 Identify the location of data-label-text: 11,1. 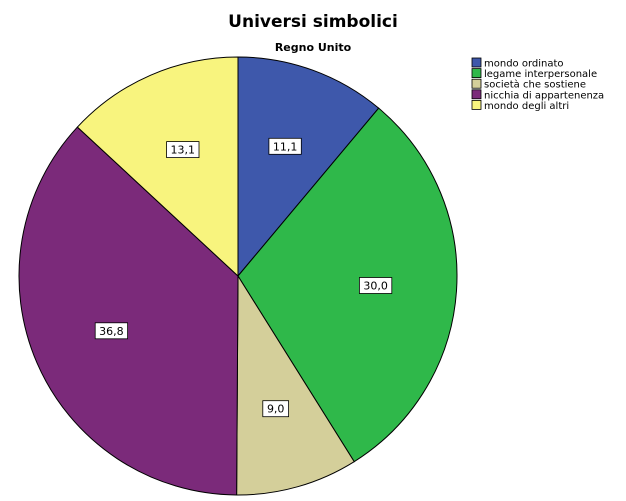
(285, 146).